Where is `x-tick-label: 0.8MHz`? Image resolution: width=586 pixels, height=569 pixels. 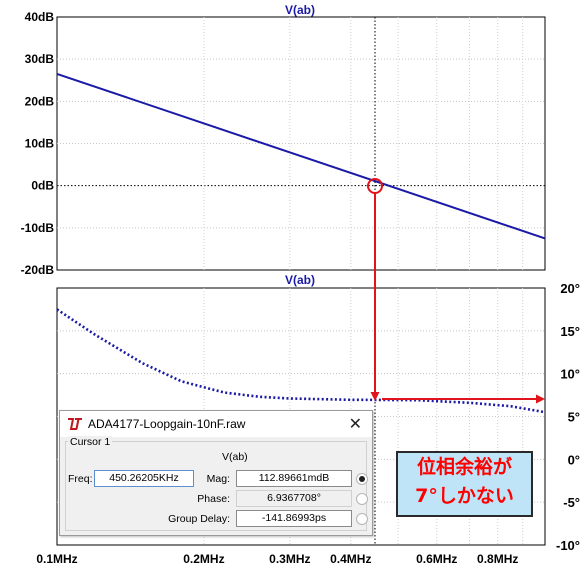 x-tick-label: 0.8MHz is located at coordinates (497, 559).